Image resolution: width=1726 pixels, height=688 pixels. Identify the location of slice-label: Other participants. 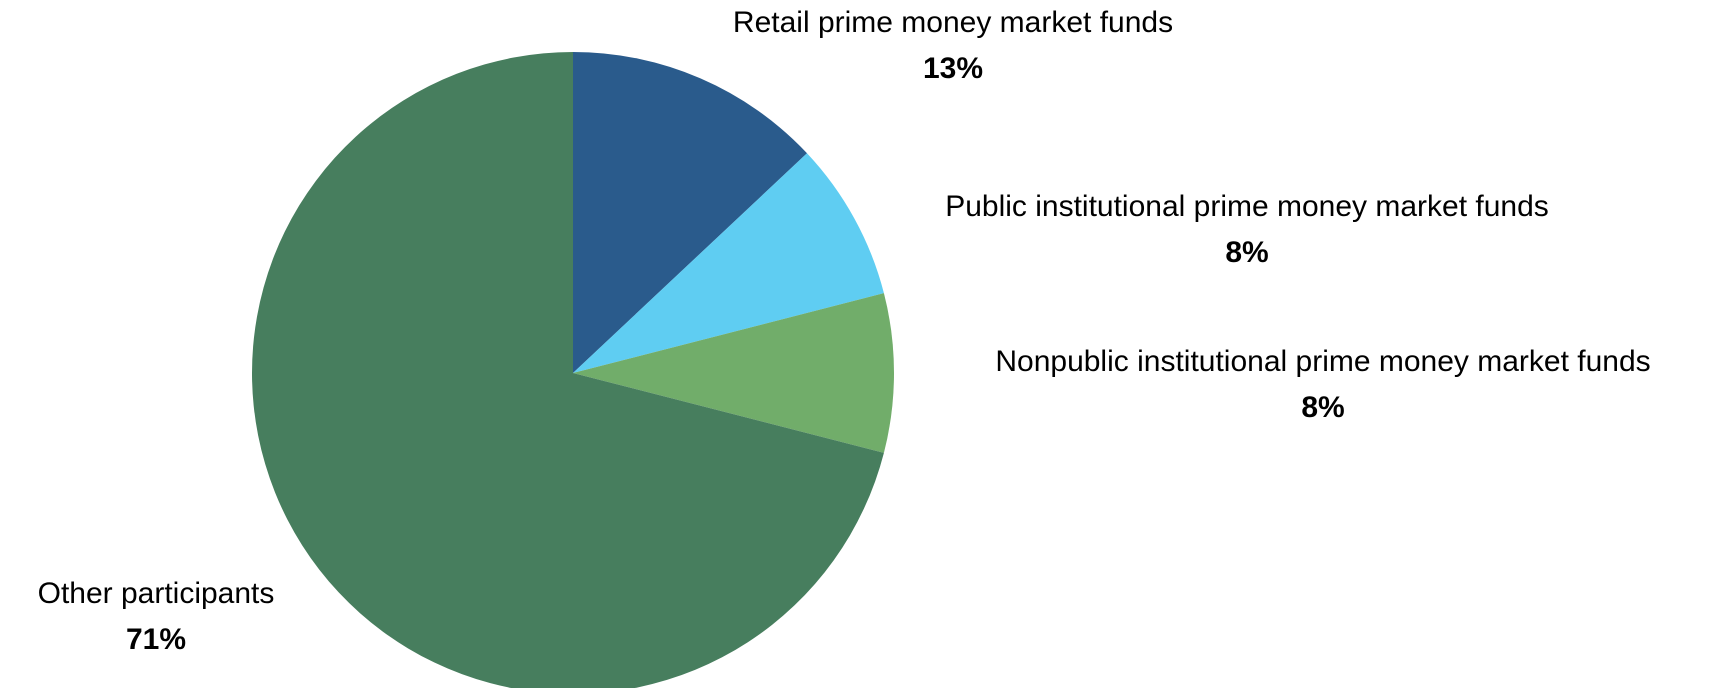
(156, 593).